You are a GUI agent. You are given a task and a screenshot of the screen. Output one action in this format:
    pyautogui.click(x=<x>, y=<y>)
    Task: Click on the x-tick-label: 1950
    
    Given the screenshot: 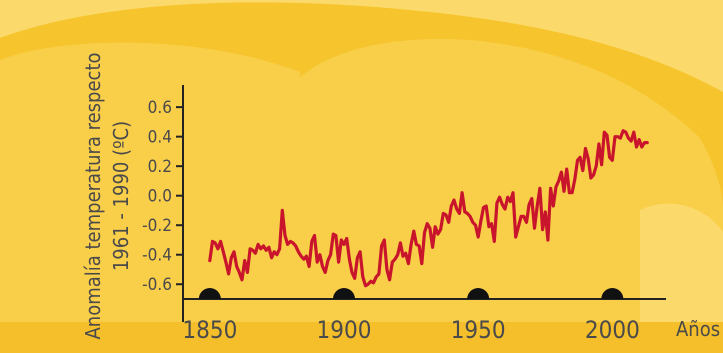 What is the action you would take?
    pyautogui.click(x=478, y=330)
    